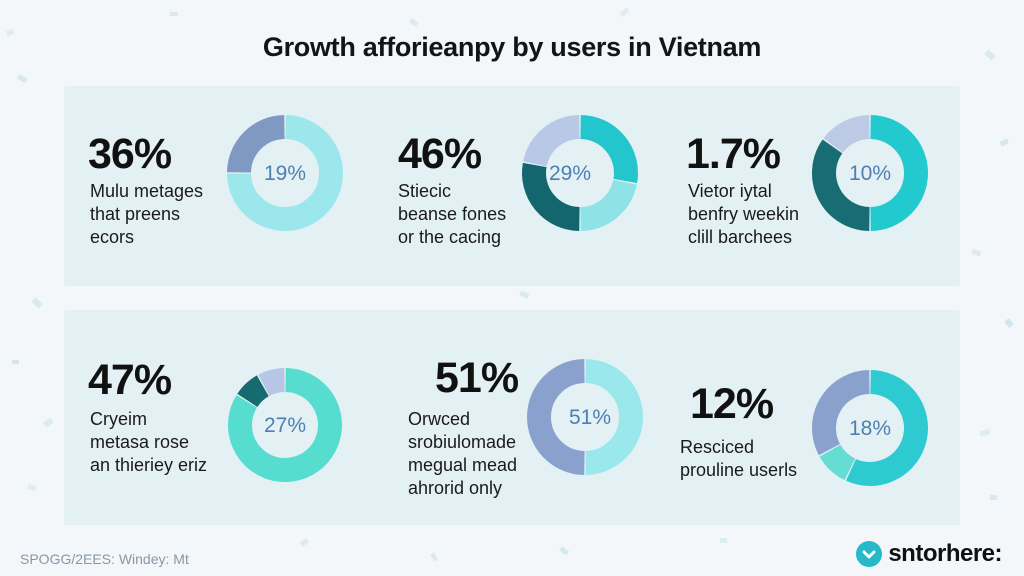 This screenshot has width=1024, height=576. What do you see at coordinates (455, 488) in the screenshot?
I see `description-line: ahrorid only` at bounding box center [455, 488].